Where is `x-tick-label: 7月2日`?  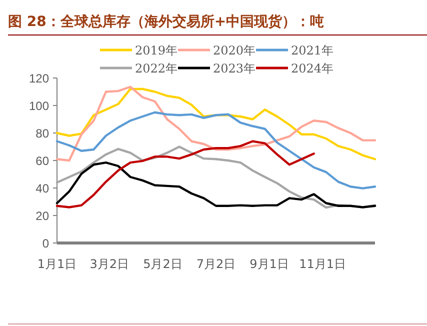
x-tick-label: 7月2日 is located at coordinates (216, 264).